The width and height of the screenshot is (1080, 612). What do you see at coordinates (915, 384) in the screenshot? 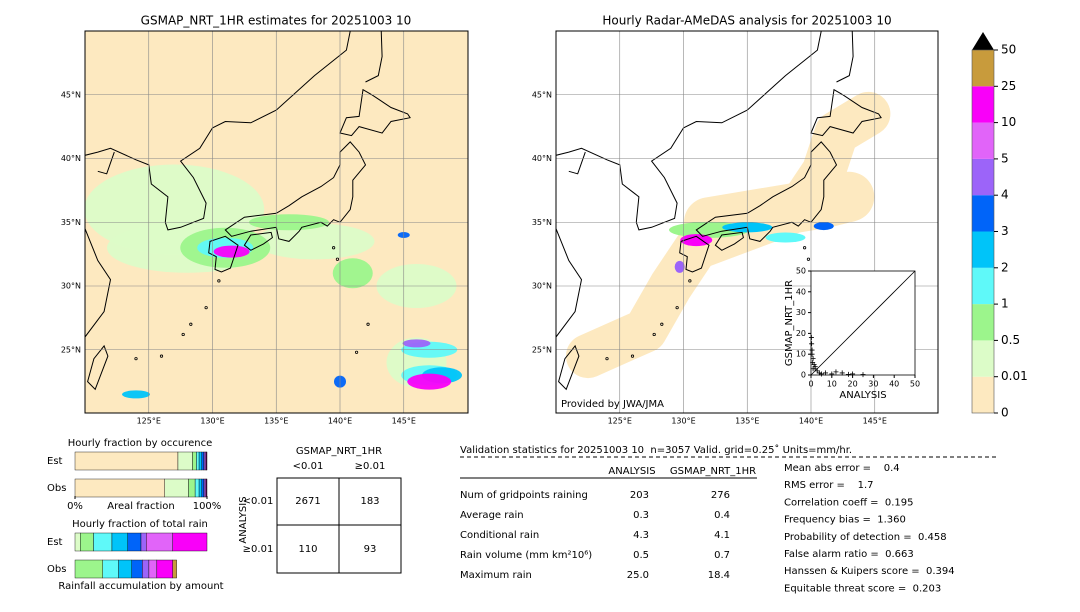
I see `x-tick-label: 50` at bounding box center [915, 384].